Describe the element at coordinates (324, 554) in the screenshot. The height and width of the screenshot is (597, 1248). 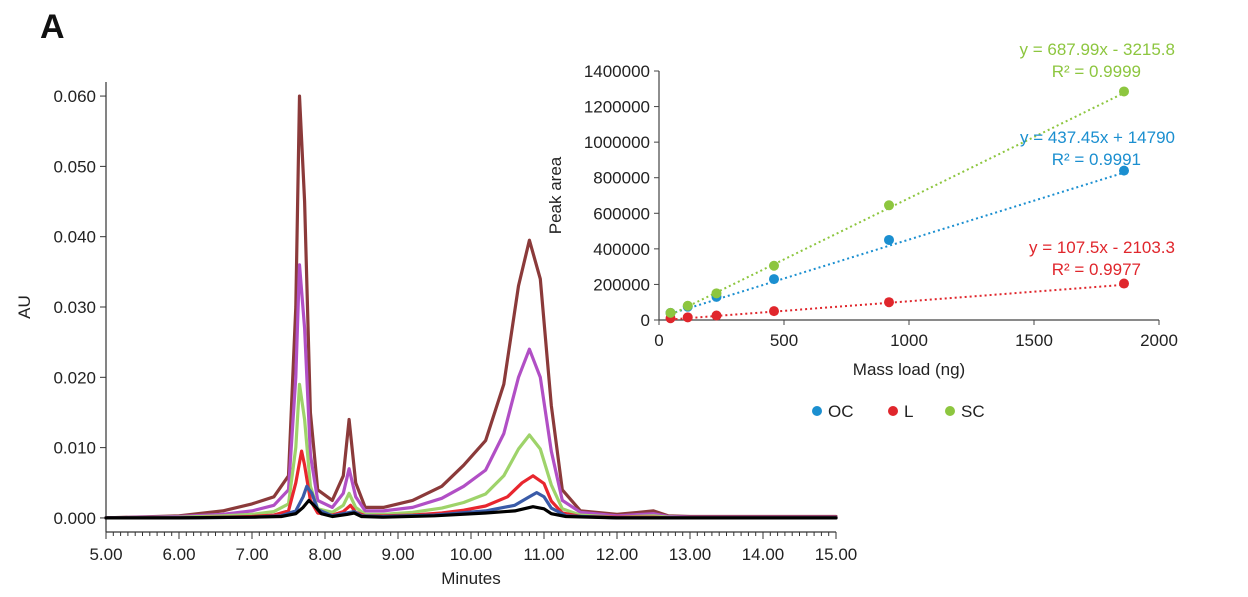
I see `x-tick-label: 8.00` at that location.